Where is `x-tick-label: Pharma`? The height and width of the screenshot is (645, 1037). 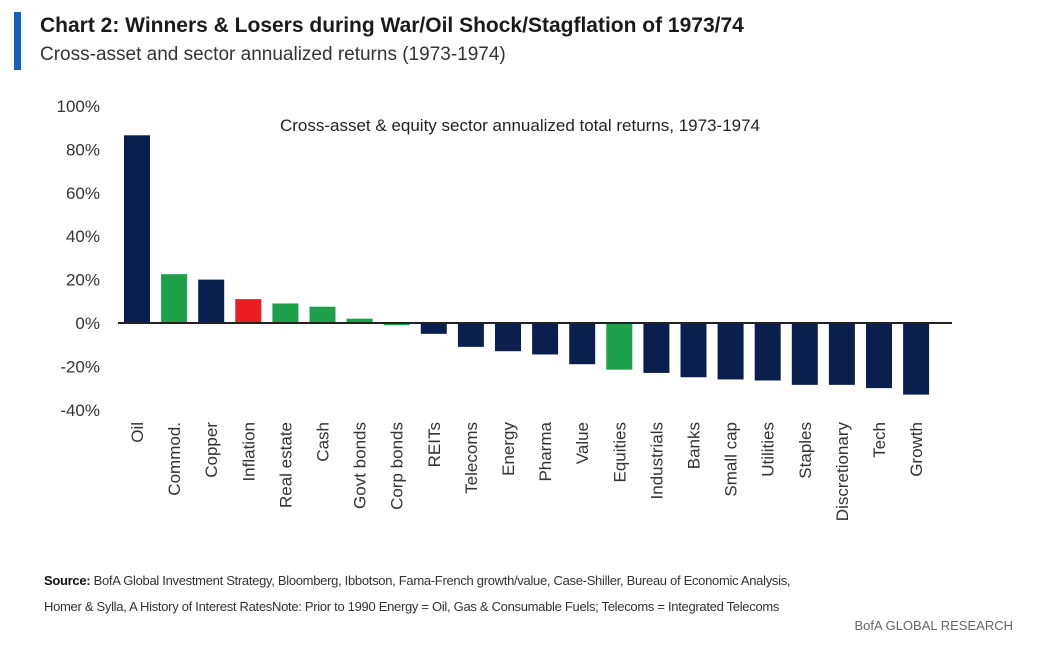 x-tick-label: Pharma is located at coordinates (545, 451).